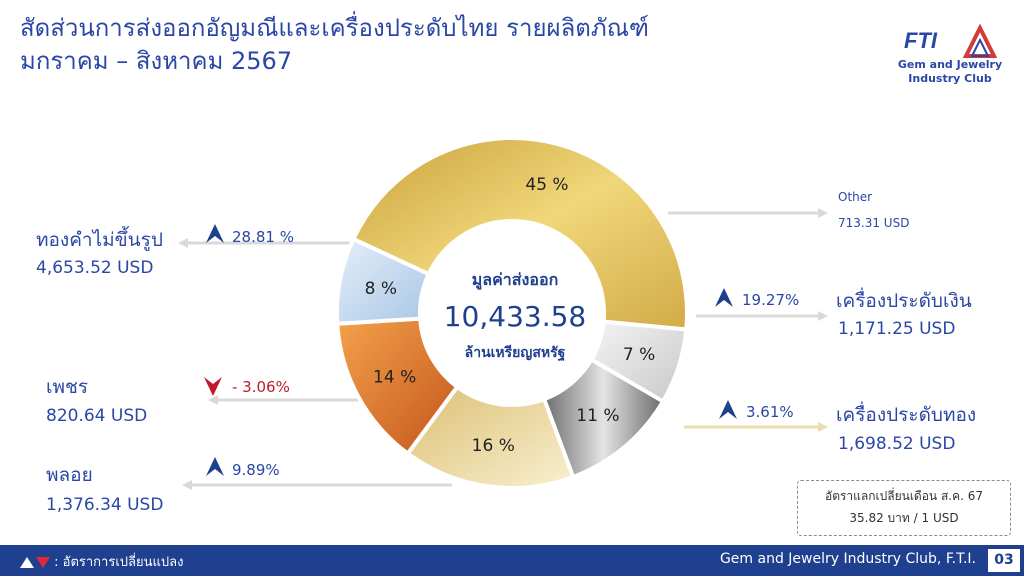 Image resolution: width=1024 pixels, height=576 pixels. Describe the element at coordinates (261, 387) in the screenshot. I see `item-change-diamond: - 3.06%` at that location.